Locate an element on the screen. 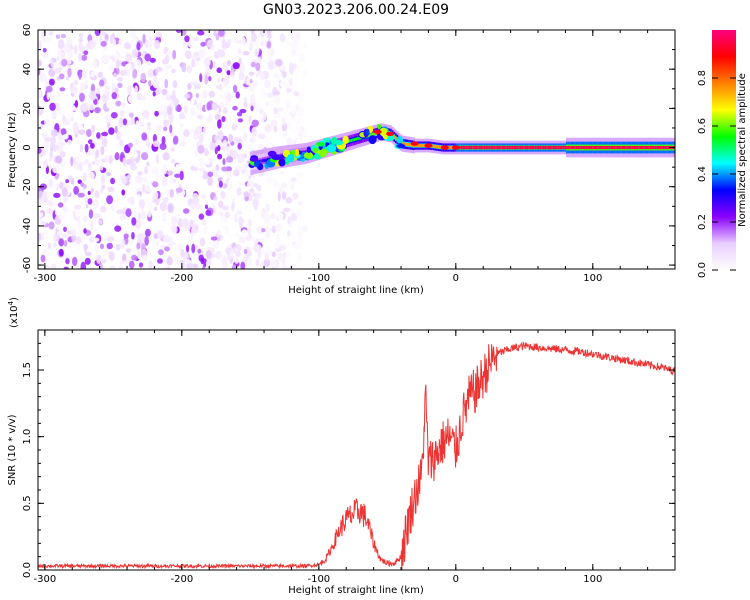 The image size is (750, 600). snr-scale-base: (x10 is located at coordinates (14, 316).